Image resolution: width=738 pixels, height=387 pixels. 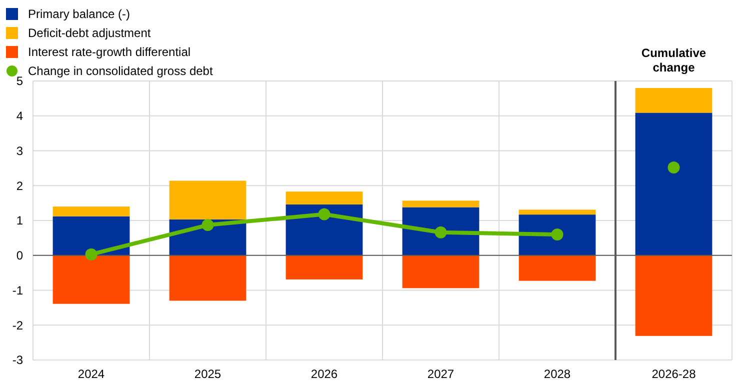 I want to click on legend-label: Primary balance (-), so click(x=79, y=14).